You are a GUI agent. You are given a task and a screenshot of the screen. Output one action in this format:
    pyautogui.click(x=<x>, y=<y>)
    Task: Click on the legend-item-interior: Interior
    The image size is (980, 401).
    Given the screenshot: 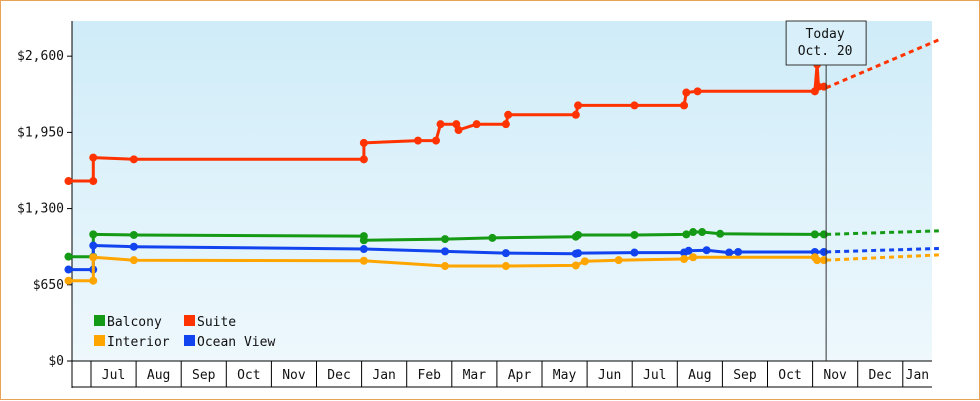 What is the action you would take?
    pyautogui.click(x=132, y=342)
    